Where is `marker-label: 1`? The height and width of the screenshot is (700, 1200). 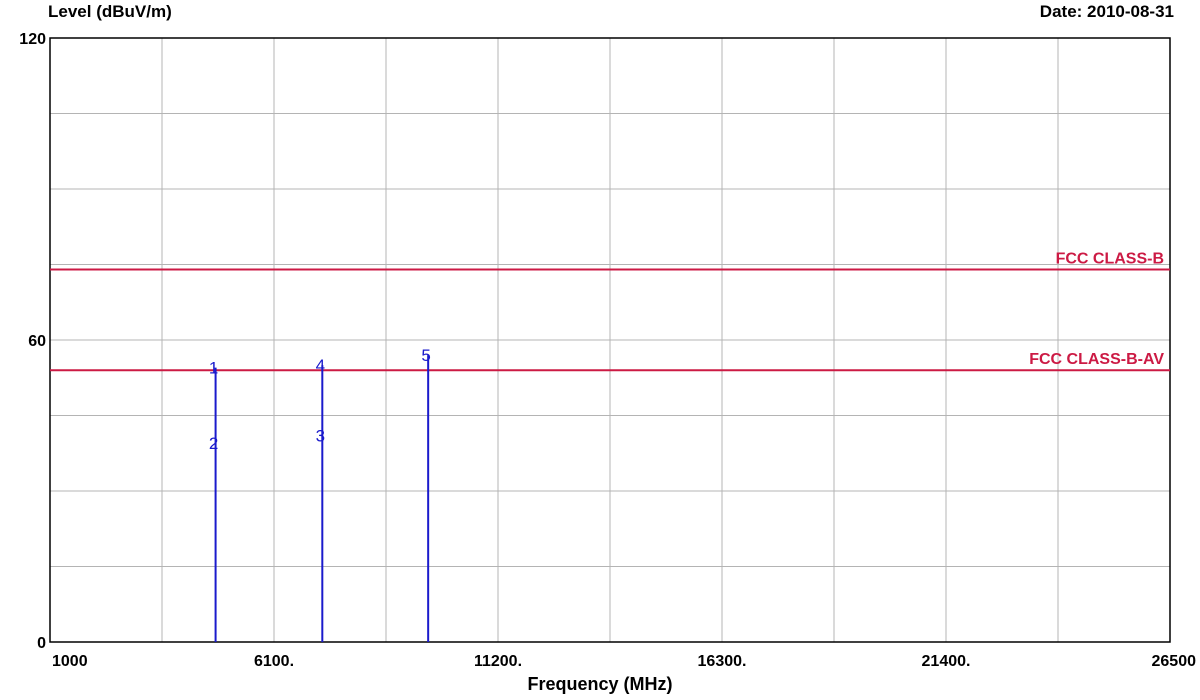
marker-label: 1 is located at coordinates (213, 368).